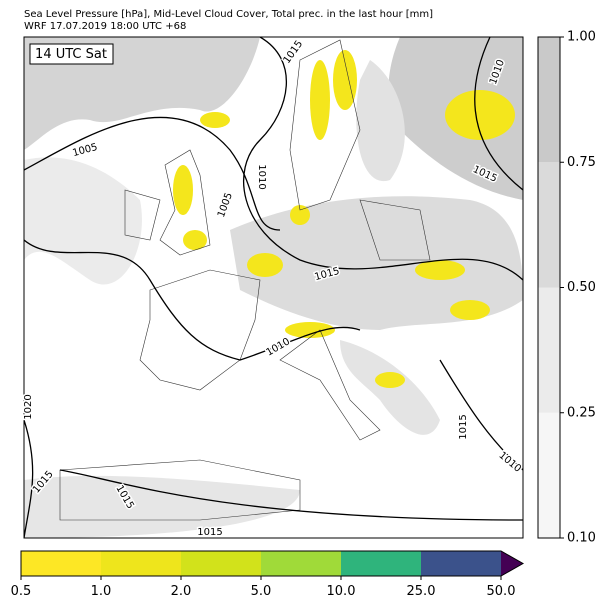  What do you see at coordinates (261, 176) in the screenshot?
I see `isobar-label: 1010` at bounding box center [261, 176].